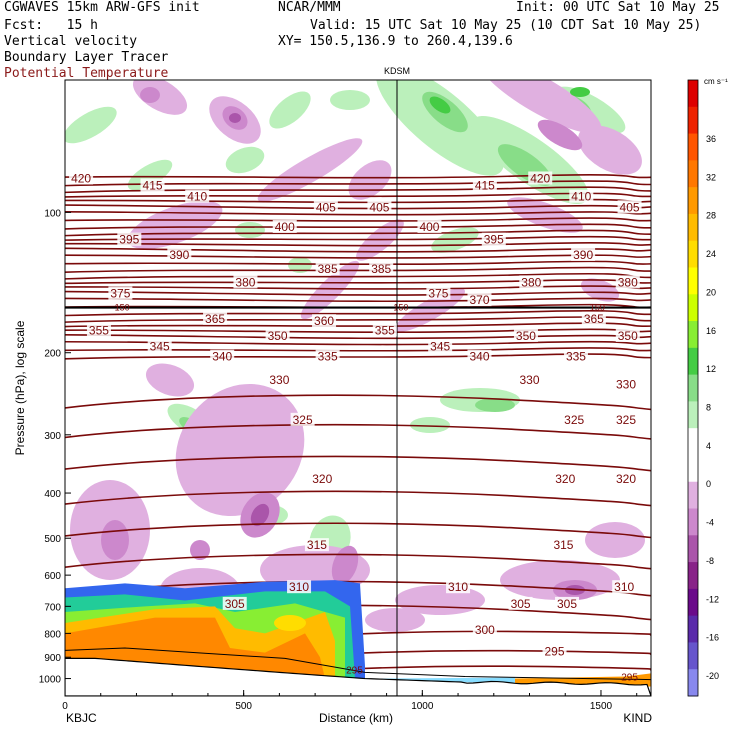 Image resolution: width=740 pixels, height=740 pixels. What do you see at coordinates (711, 331) in the screenshot?
I see `colorbar-label: 16` at bounding box center [711, 331].